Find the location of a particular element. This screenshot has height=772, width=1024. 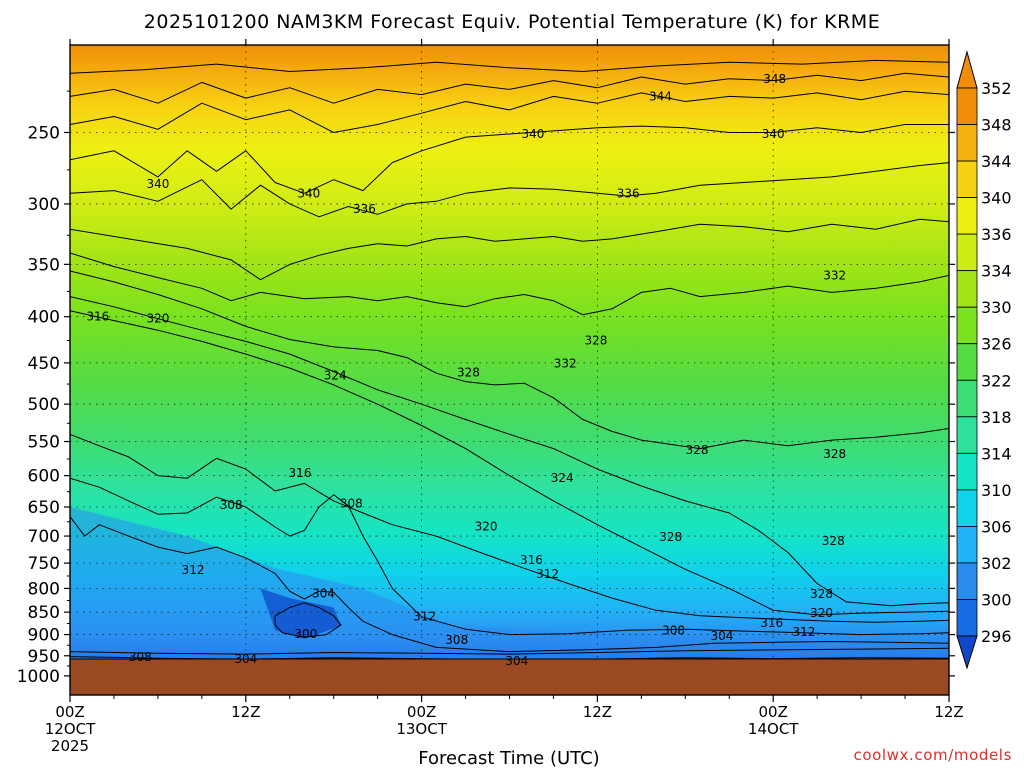

coldest-core-shading is located at coordinates (301, 613).